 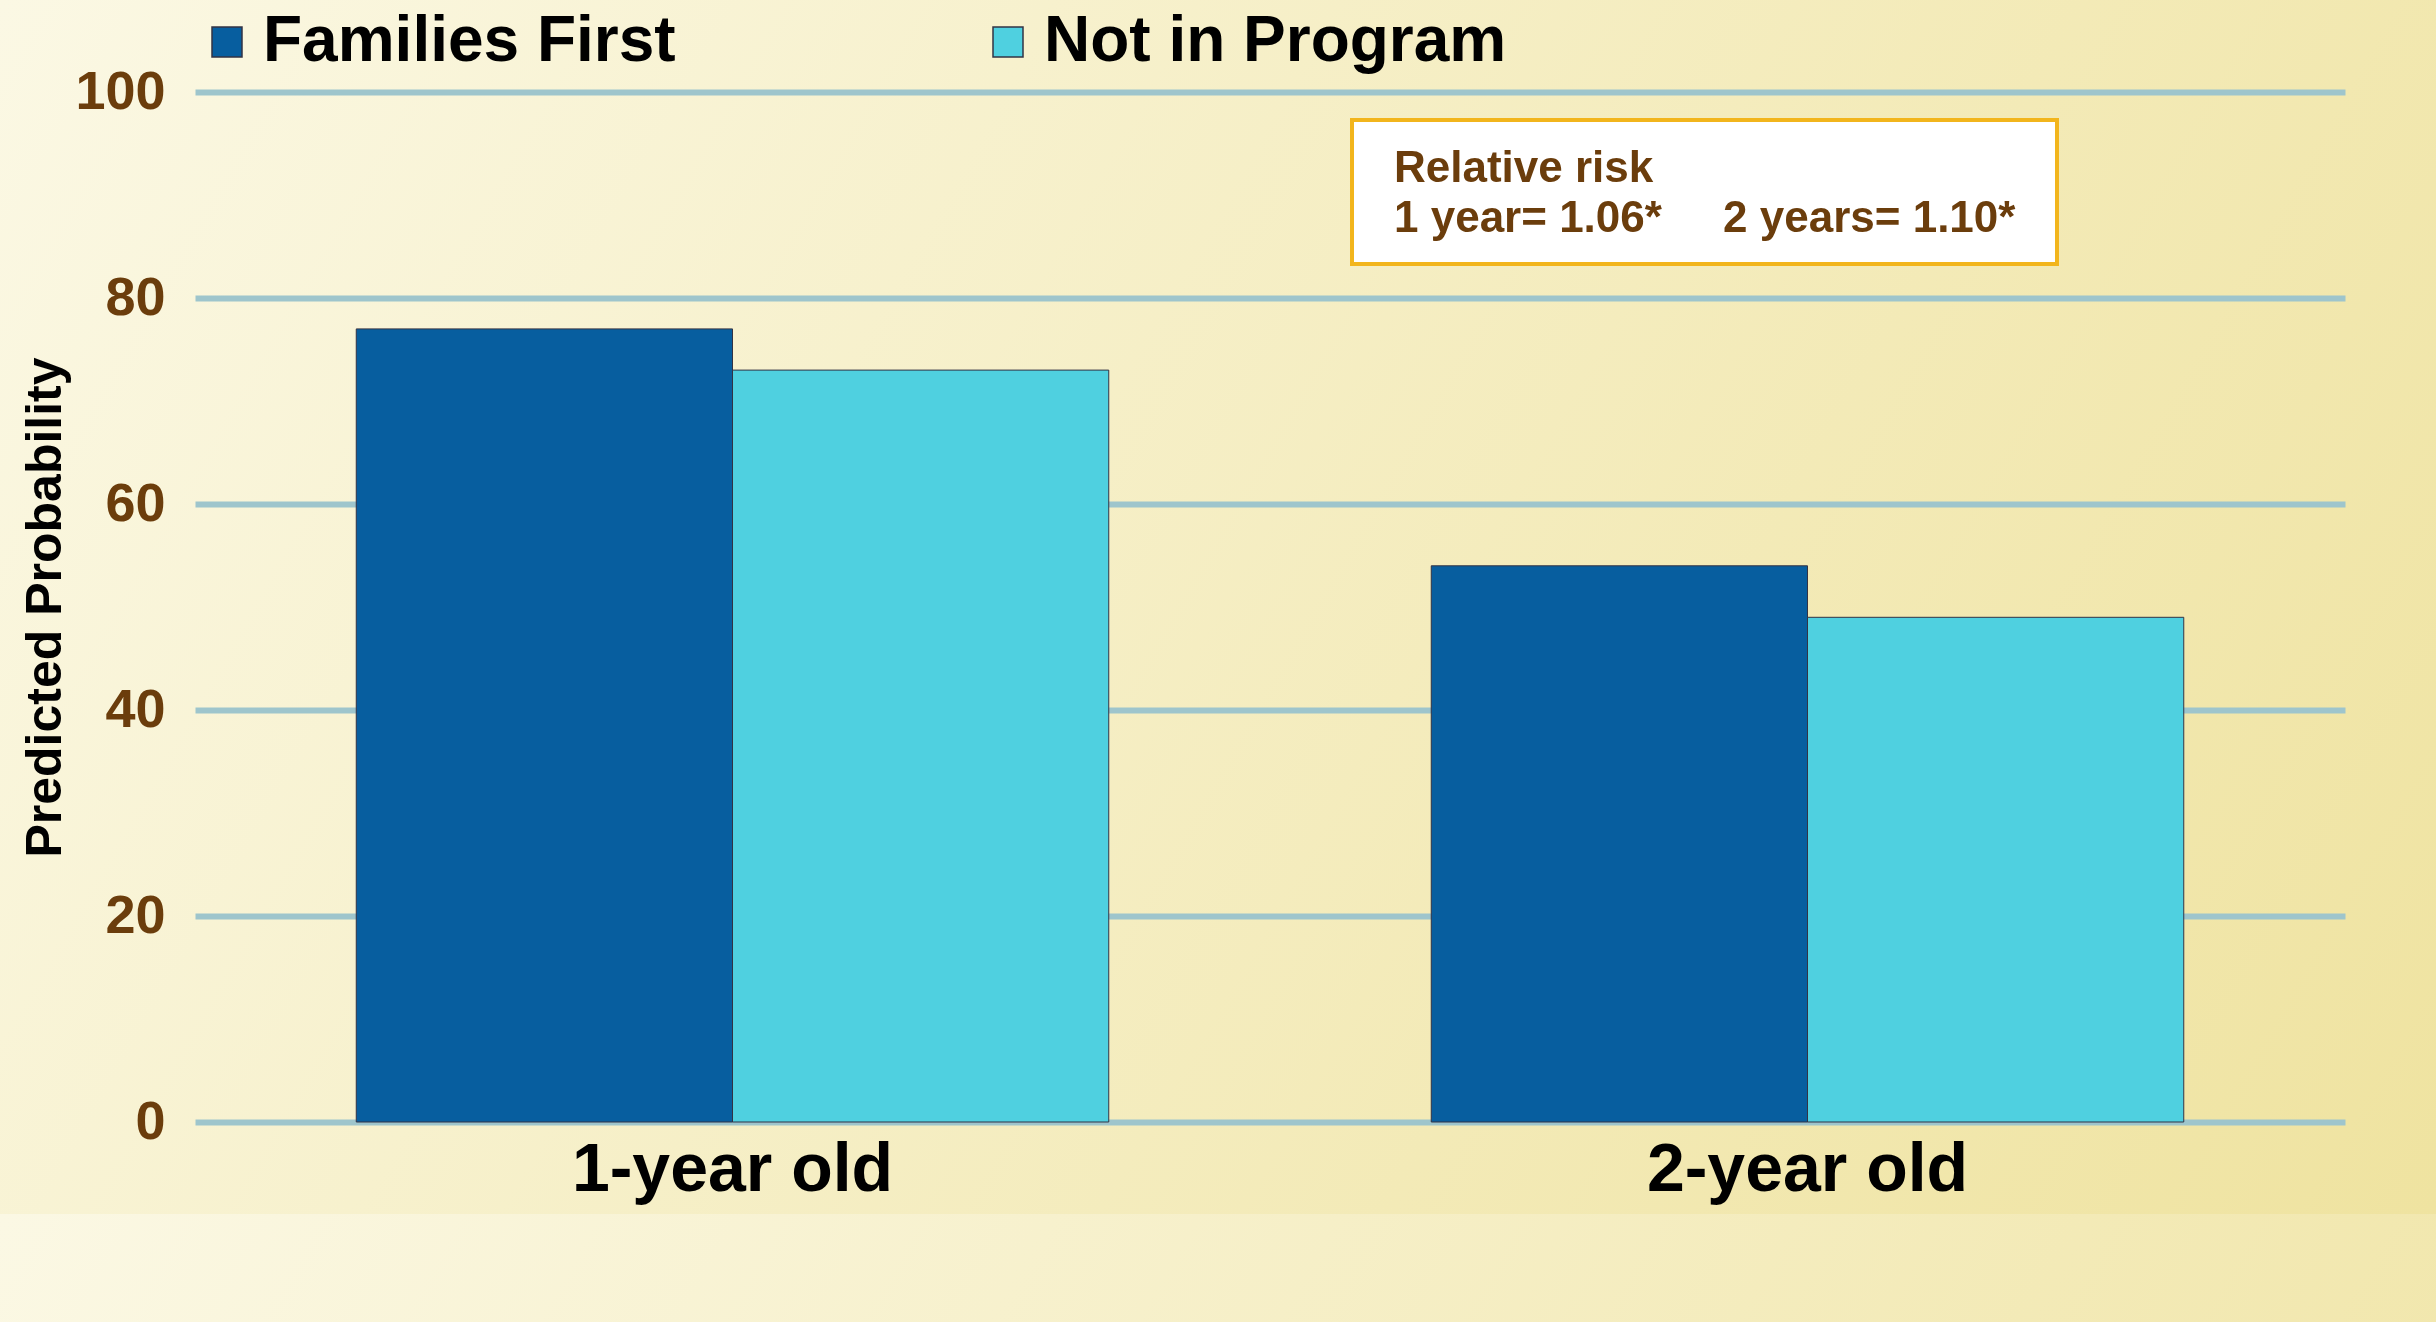 I want to click on annotation: Relative risk, so click(x=1524, y=166).